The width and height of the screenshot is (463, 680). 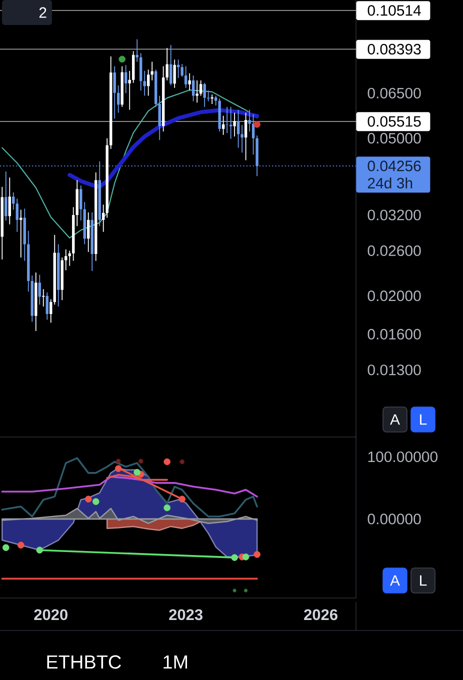 I want to click on y-tick-label: 0.00000, so click(x=394, y=519).